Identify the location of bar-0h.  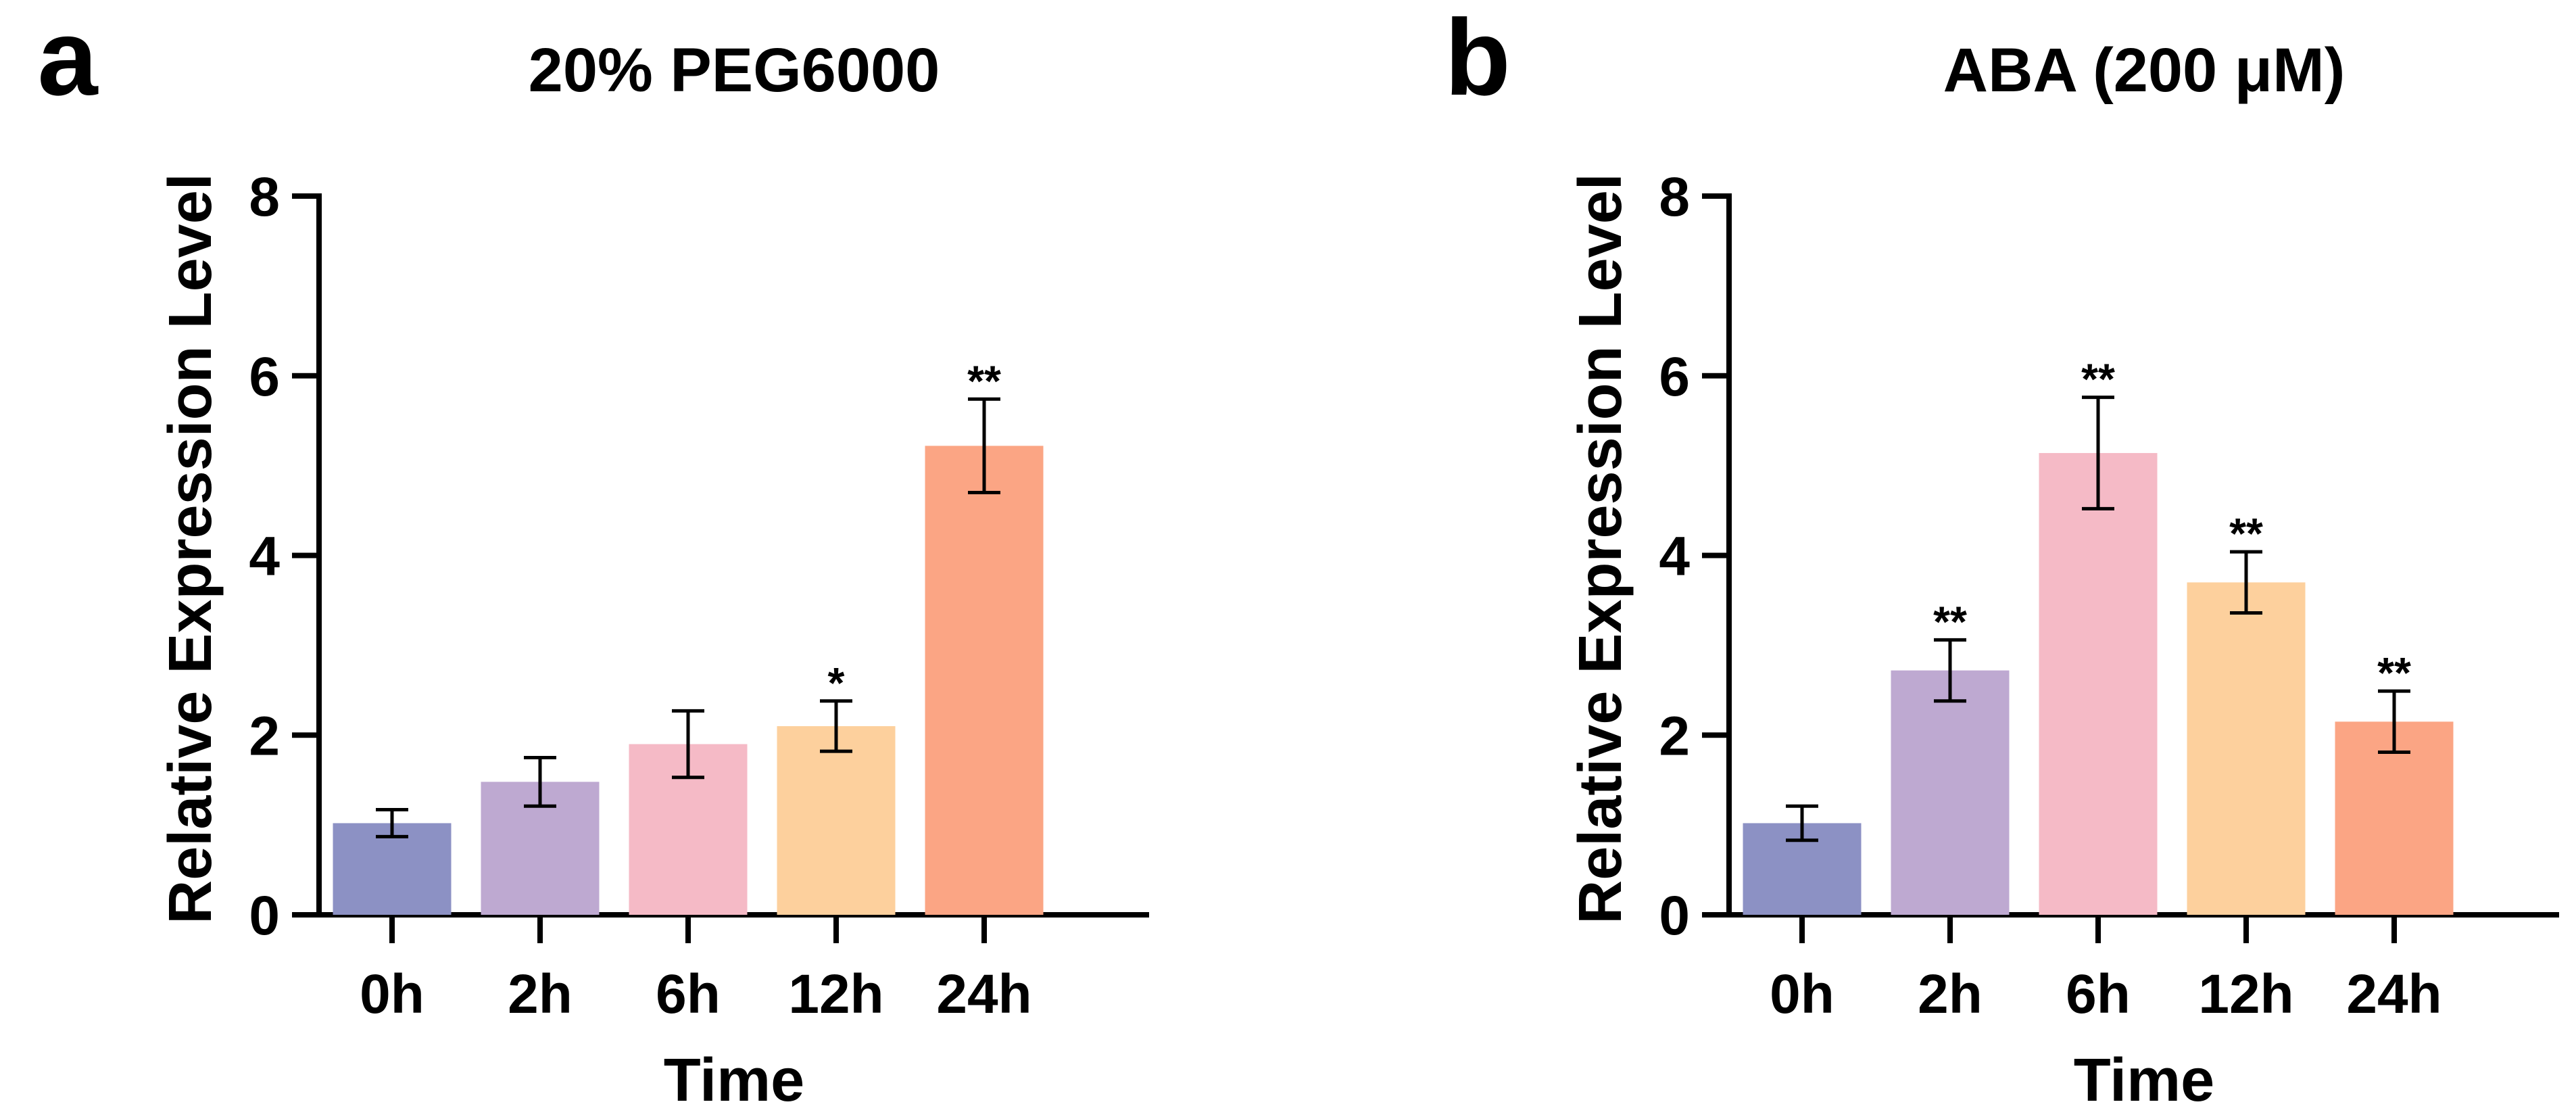
(393, 869).